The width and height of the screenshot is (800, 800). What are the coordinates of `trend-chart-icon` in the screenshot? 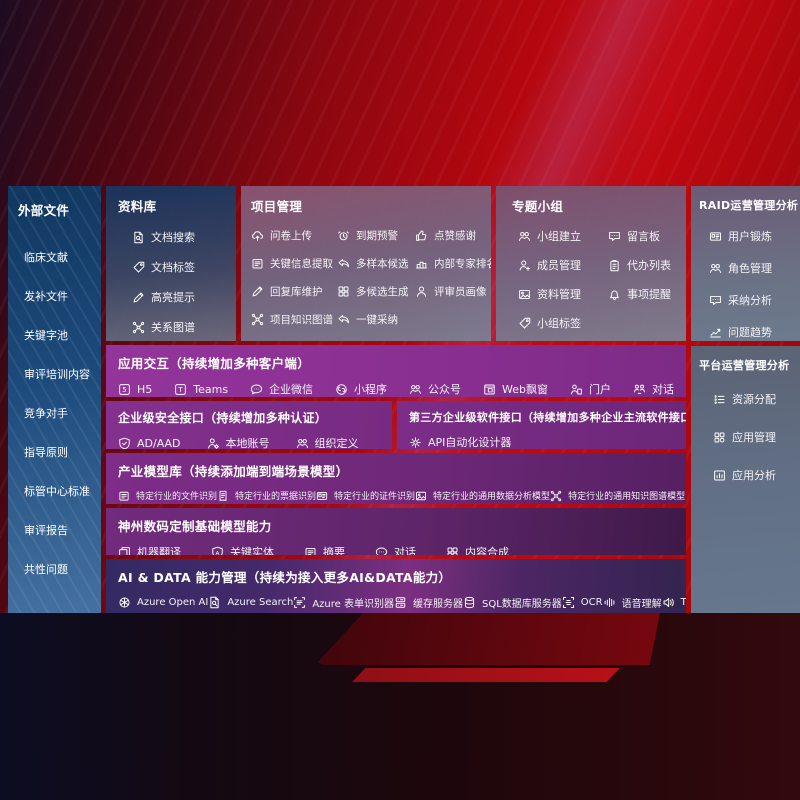 It's located at (715, 332).